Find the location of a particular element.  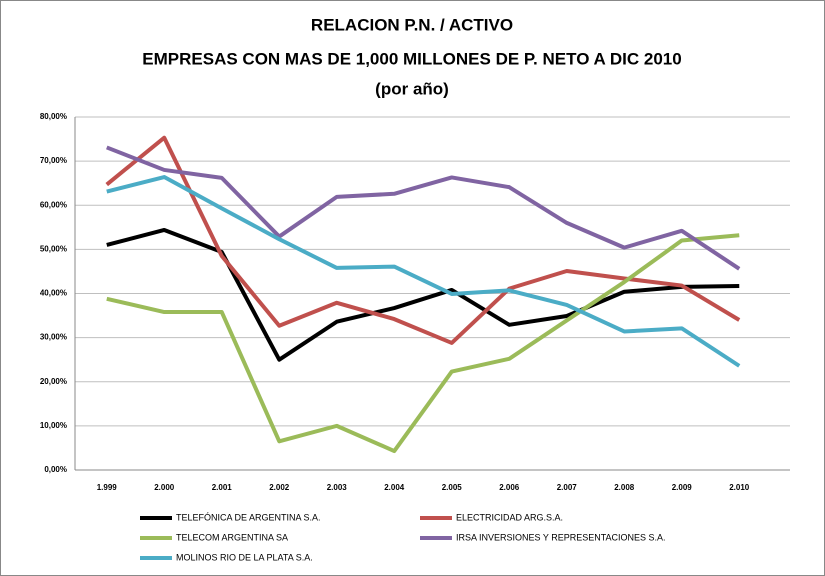

y-tick-label: 20,00% is located at coordinates (53, 381).